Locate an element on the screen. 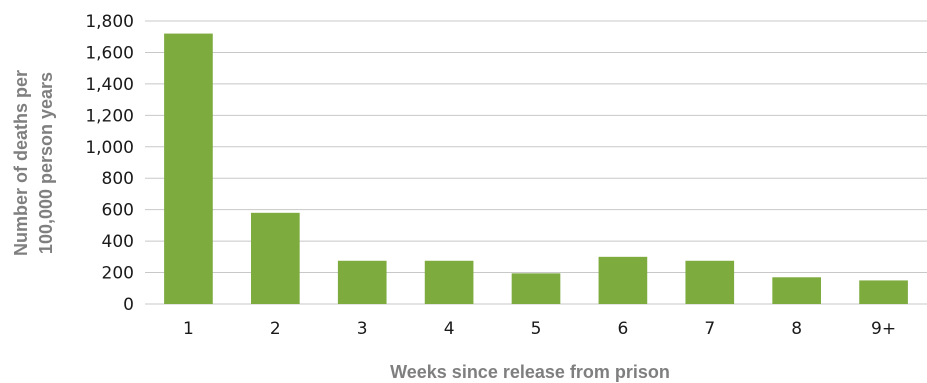 Image resolution: width=927 pixels, height=383 pixels. y-axis-title-line-1: Number of deaths per is located at coordinates (21, 163).